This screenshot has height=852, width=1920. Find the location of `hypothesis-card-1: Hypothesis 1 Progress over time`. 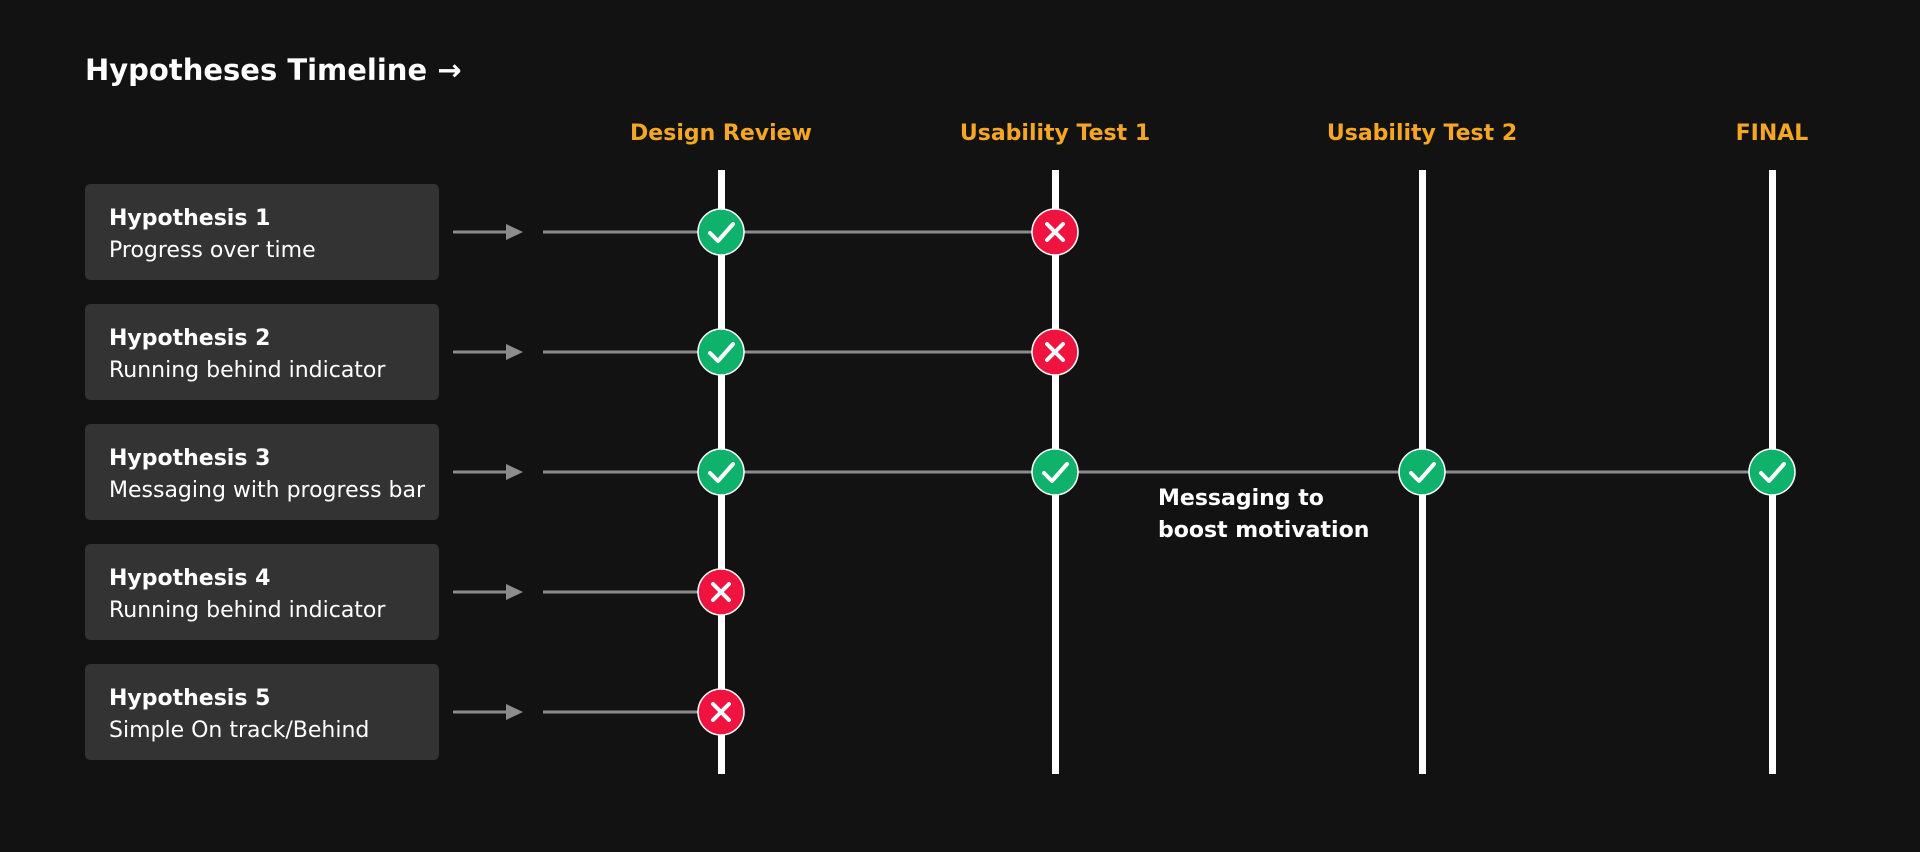

hypothesis-card-1: Hypothesis 1 Progress over time is located at coordinates (262, 232).